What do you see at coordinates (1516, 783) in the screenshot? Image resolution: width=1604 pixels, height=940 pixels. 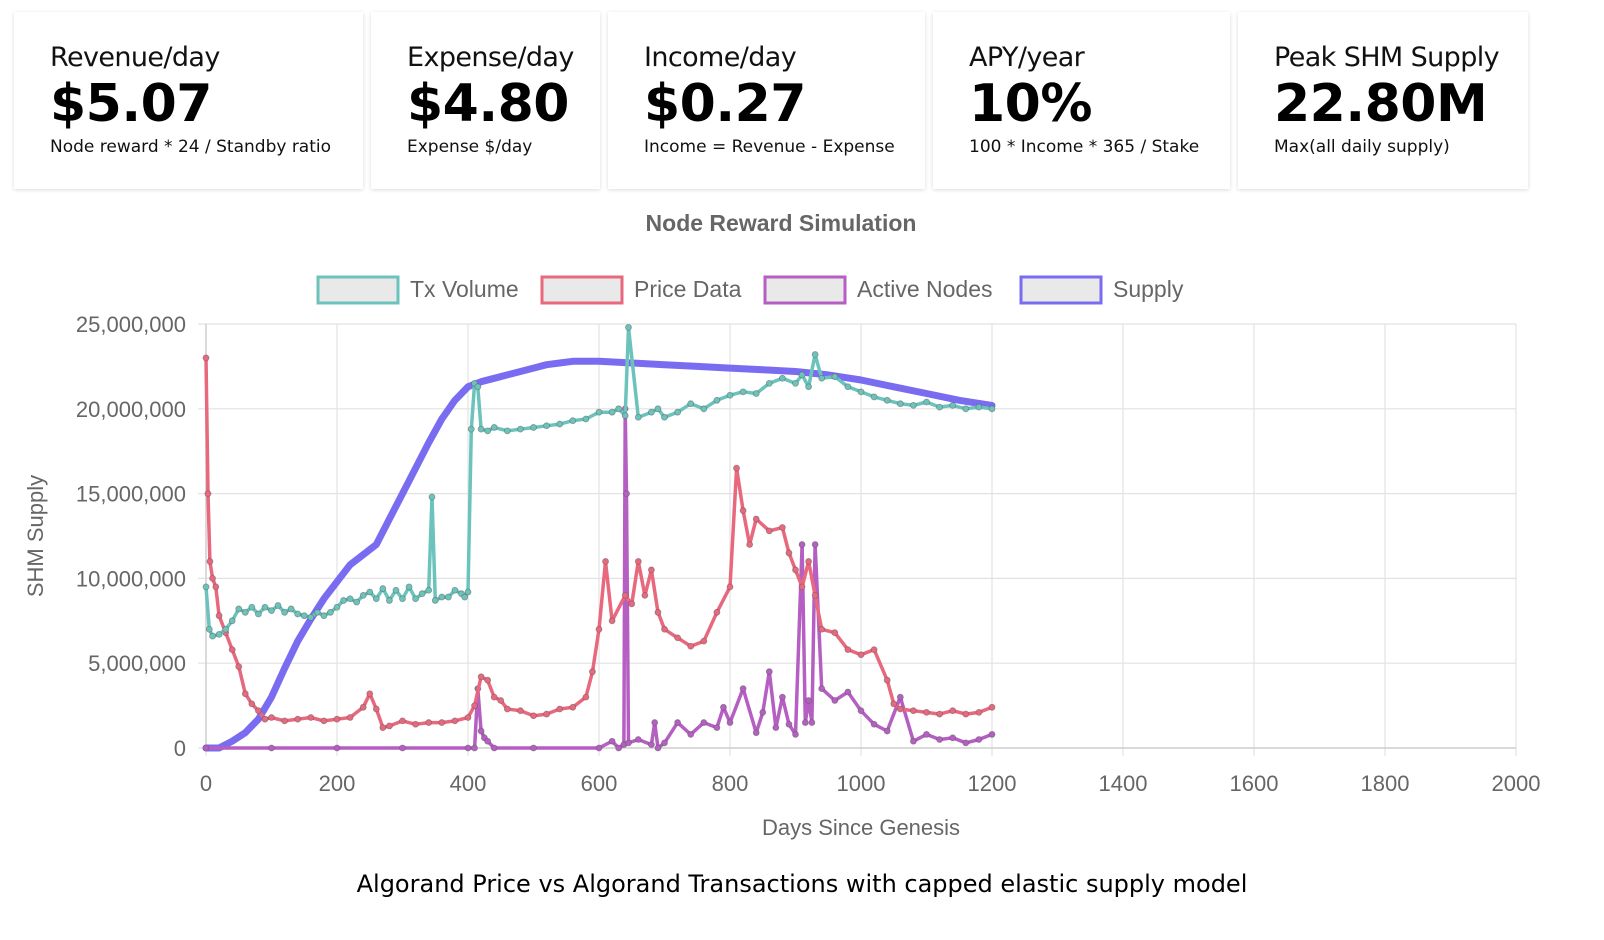 I see `x-tick-label: 2000` at bounding box center [1516, 783].